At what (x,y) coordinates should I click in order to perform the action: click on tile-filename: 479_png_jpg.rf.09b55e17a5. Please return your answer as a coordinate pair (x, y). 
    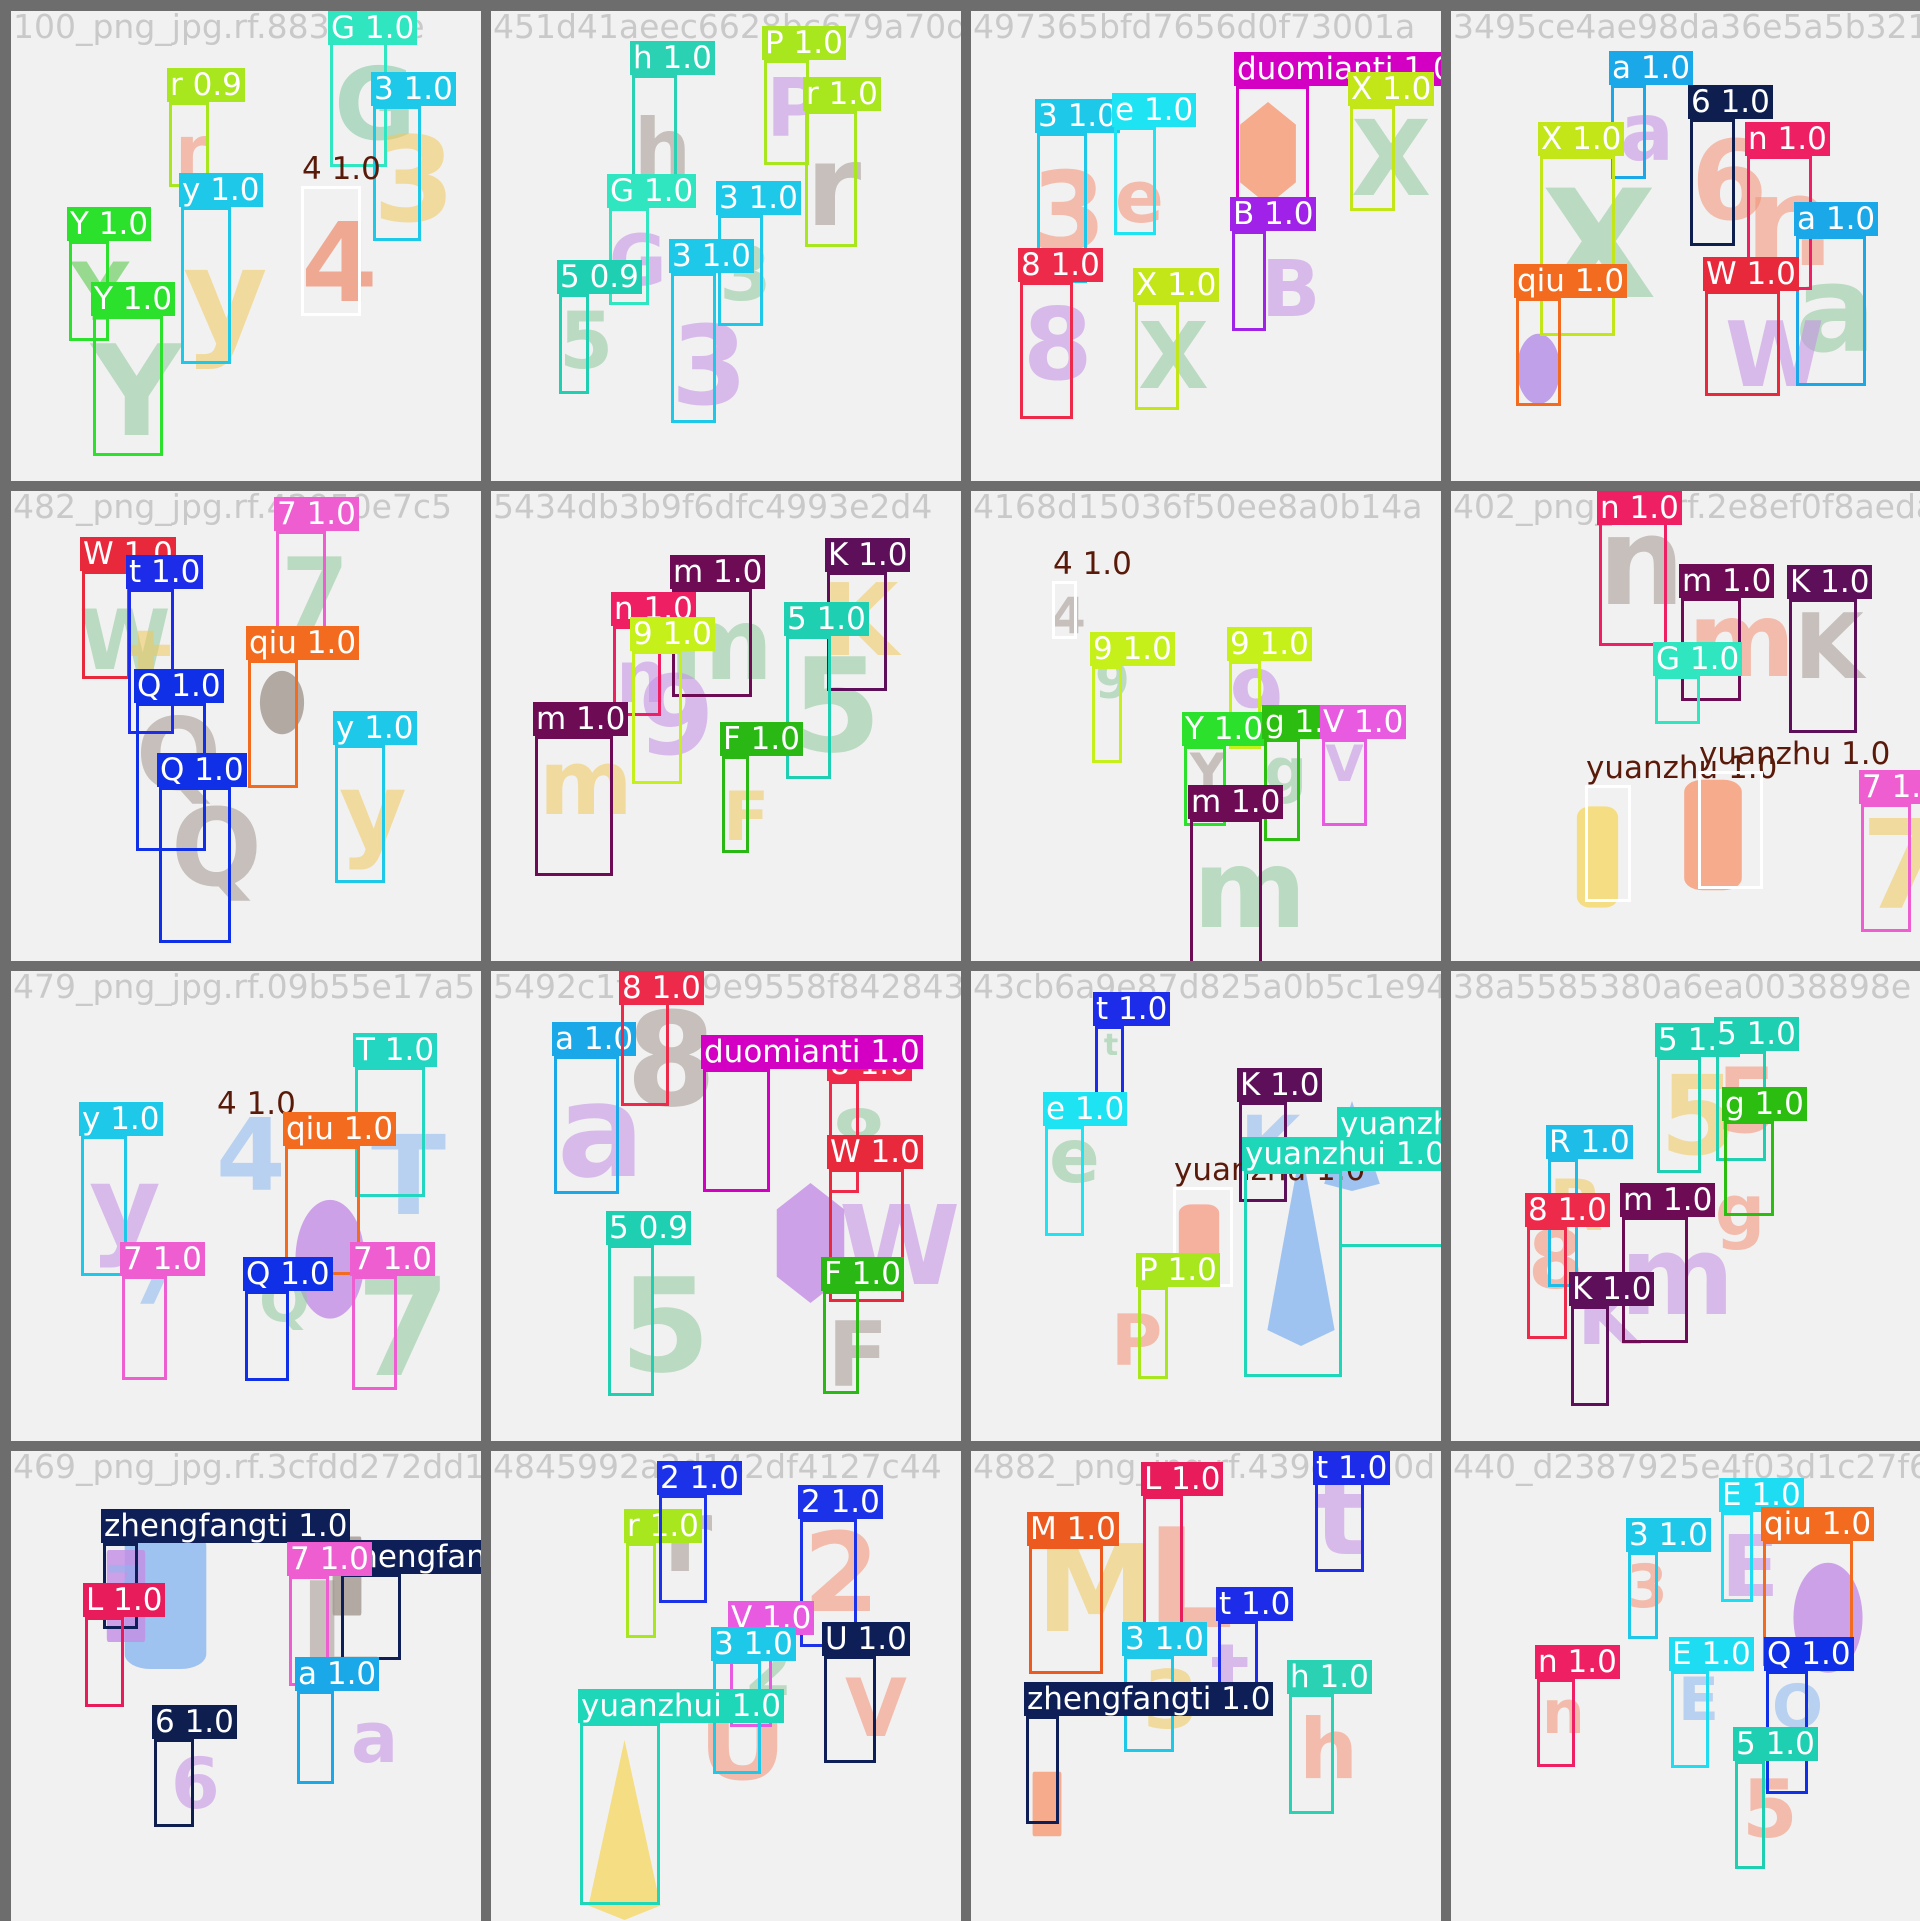
    Looking at the image, I should click on (244, 988).